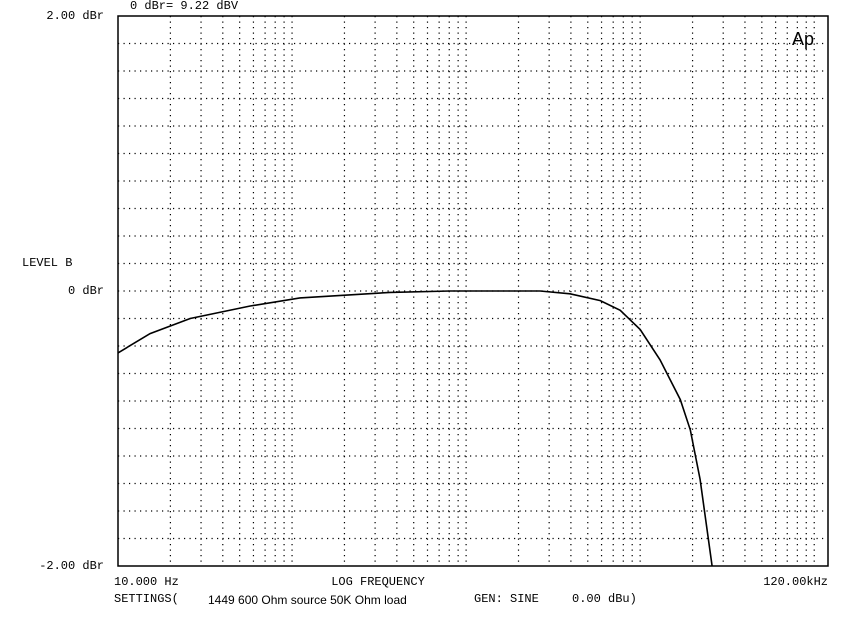 This screenshot has height=624, width=841. I want to click on logo: Ap, so click(803, 39).